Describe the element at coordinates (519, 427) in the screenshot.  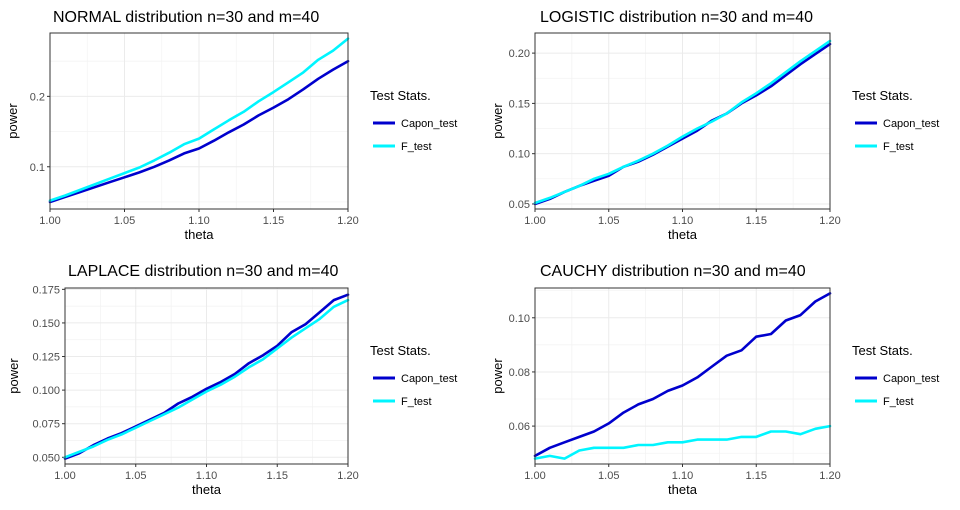
I see `y-tick-label: 0.06` at that location.